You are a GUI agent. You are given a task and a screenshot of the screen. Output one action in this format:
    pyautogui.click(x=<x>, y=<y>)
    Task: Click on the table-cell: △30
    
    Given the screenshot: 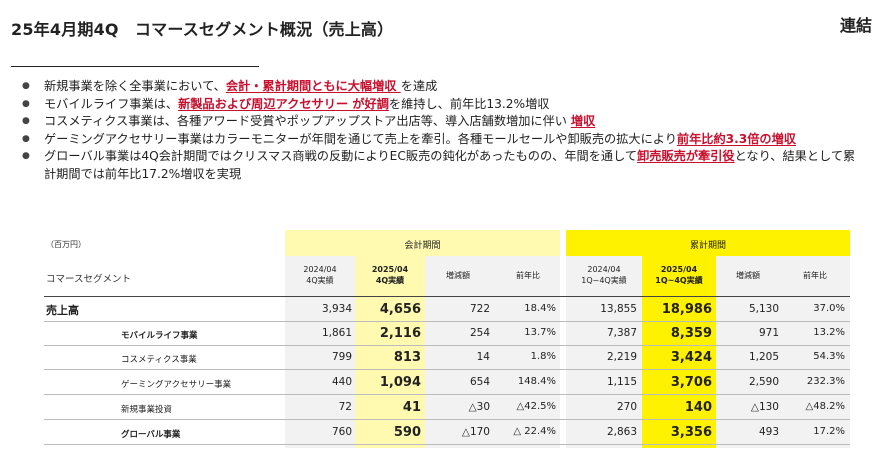 What is the action you would take?
    pyautogui.click(x=479, y=407)
    